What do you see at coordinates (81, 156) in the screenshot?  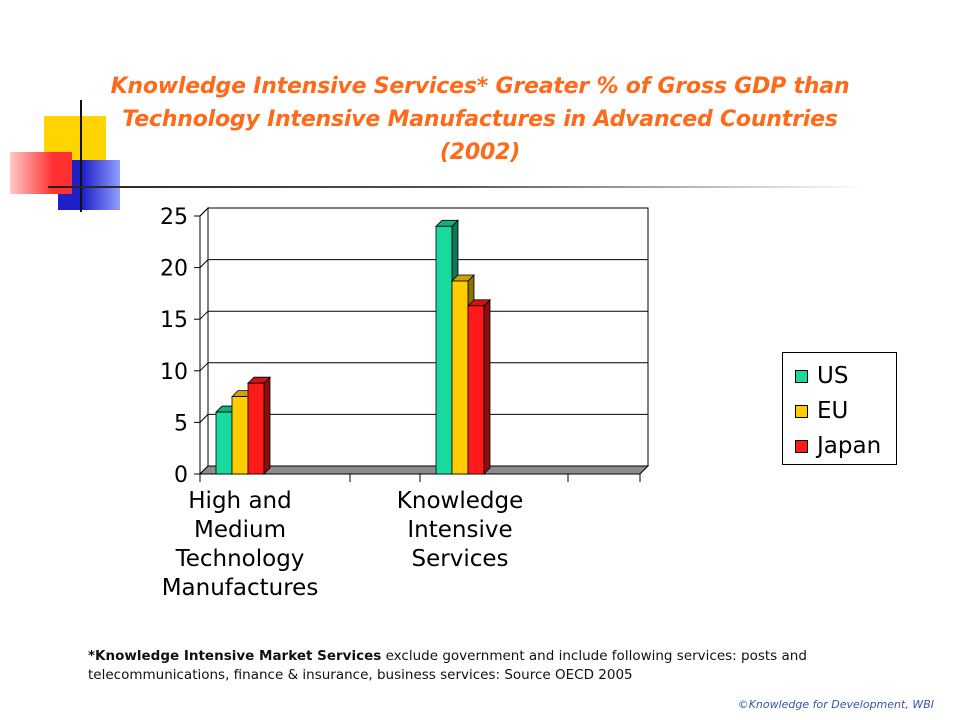 I see `decor-vertical-line` at bounding box center [81, 156].